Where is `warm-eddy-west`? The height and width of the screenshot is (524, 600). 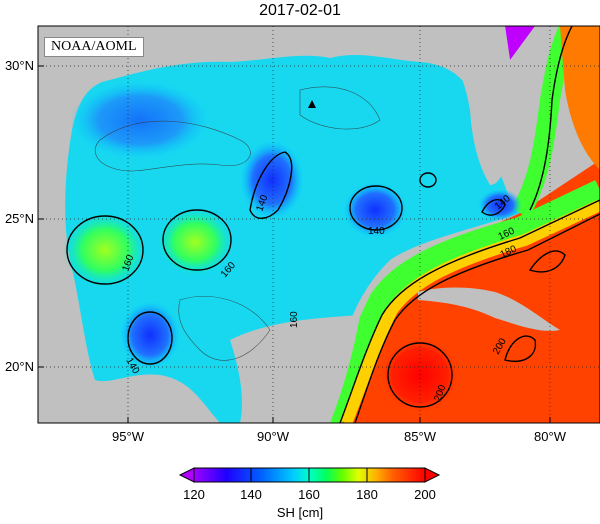
warm-eddy-west is located at coordinates (105, 250).